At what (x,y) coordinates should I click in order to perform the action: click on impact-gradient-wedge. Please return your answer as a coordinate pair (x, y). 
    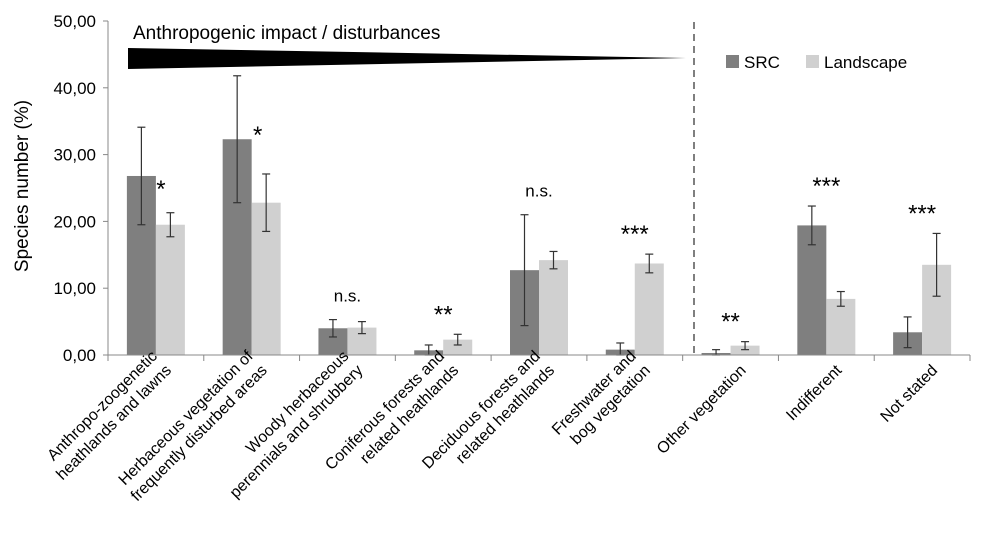
    Looking at the image, I should click on (407, 58).